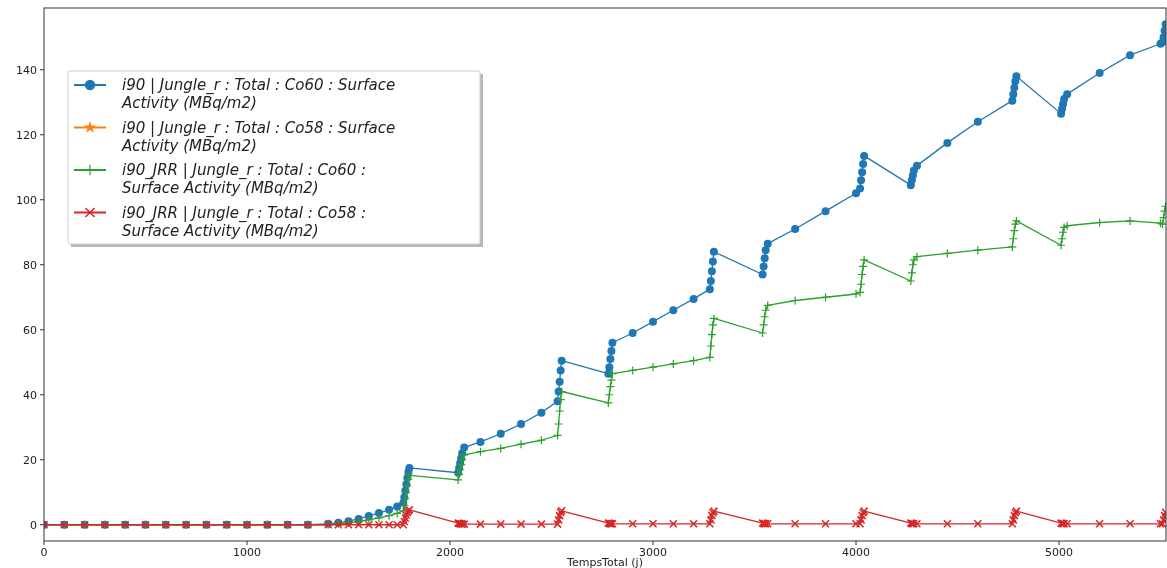 Image resolution: width=1167 pixels, height=568 pixels. What do you see at coordinates (604, 562) in the screenshot?
I see `x-axis-title: TempsTotal (j)` at bounding box center [604, 562].